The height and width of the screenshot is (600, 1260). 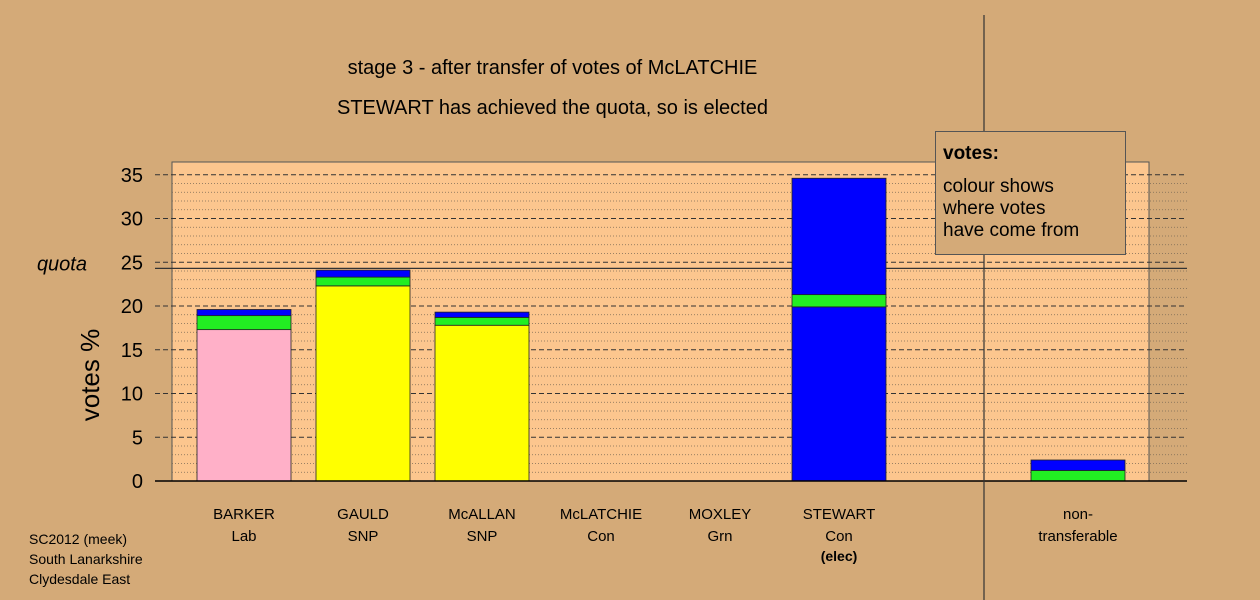 What do you see at coordinates (363, 514) in the screenshot?
I see `x-tick-label: GAULD` at bounding box center [363, 514].